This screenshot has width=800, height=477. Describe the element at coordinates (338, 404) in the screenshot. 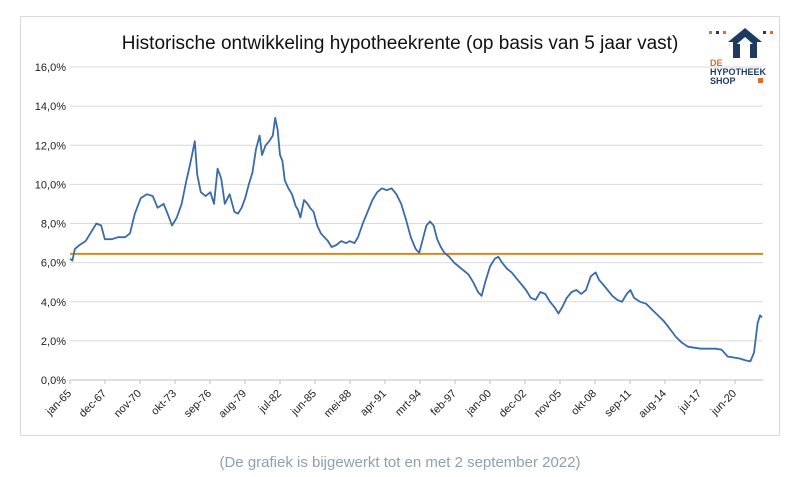

I see `x-tick-label: mei-88` at that location.